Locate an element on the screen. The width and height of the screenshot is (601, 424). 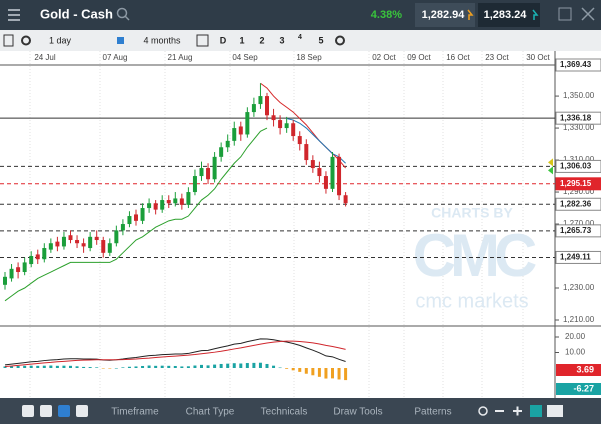
toolbar-tab: Draw Tools is located at coordinates (357, 412).